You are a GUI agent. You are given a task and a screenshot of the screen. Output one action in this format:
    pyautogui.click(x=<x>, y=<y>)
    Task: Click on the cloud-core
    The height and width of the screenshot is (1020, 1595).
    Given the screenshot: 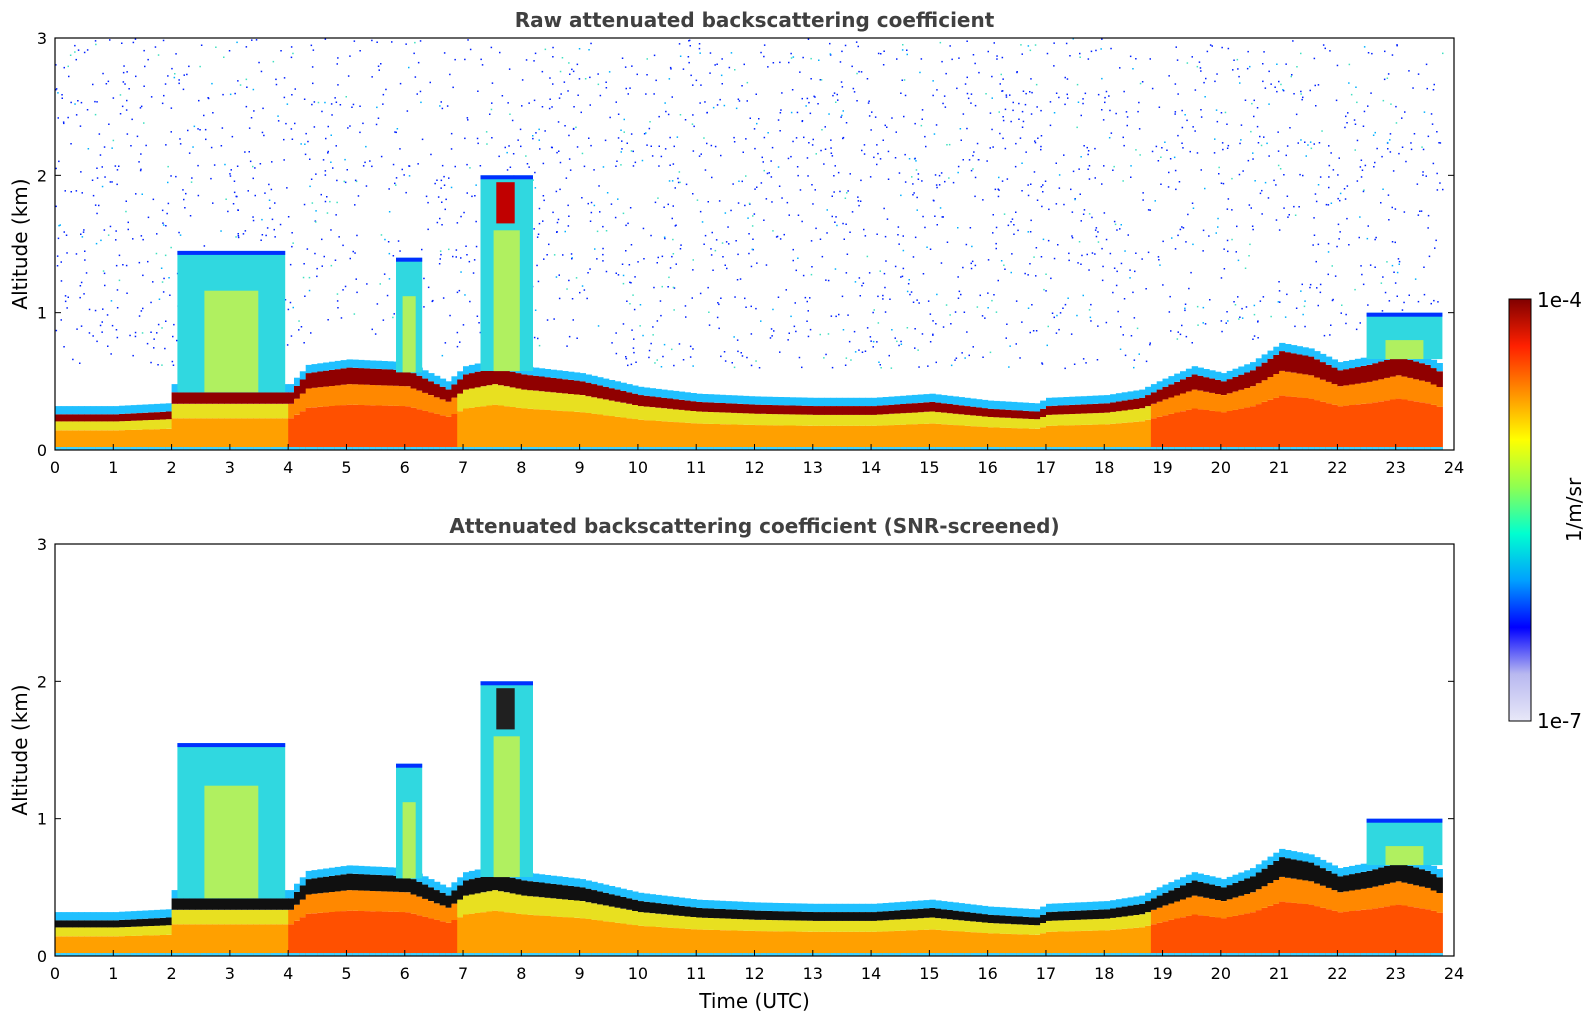 What is the action you would take?
    pyautogui.click(x=506, y=301)
    